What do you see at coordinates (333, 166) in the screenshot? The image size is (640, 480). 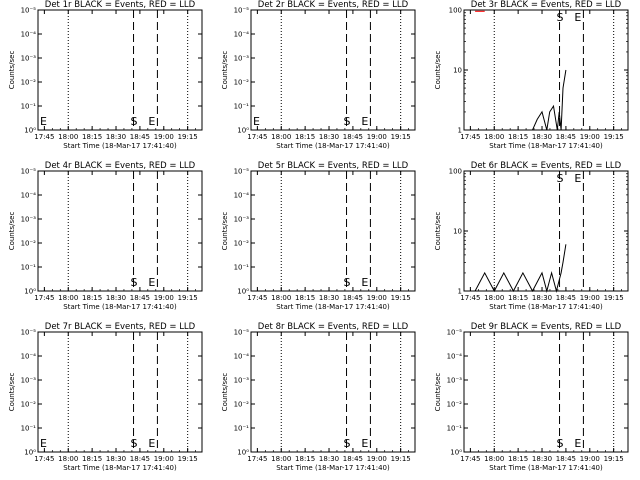 I see `plot-title: Det 5r BLACK = Events, RED = LLD` at bounding box center [333, 166].